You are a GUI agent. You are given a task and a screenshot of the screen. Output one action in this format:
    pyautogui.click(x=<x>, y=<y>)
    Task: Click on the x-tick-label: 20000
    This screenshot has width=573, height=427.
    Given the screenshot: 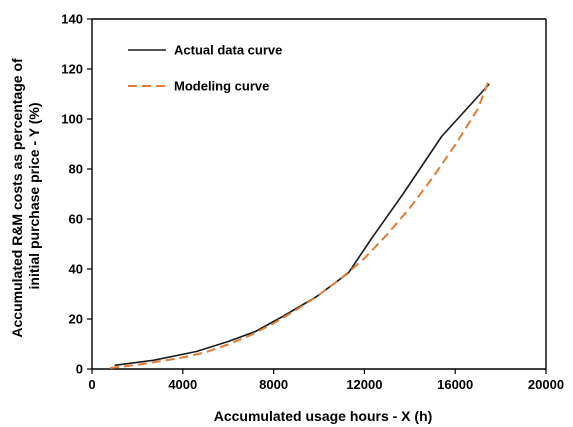 What is the action you would take?
    pyautogui.click(x=546, y=384)
    